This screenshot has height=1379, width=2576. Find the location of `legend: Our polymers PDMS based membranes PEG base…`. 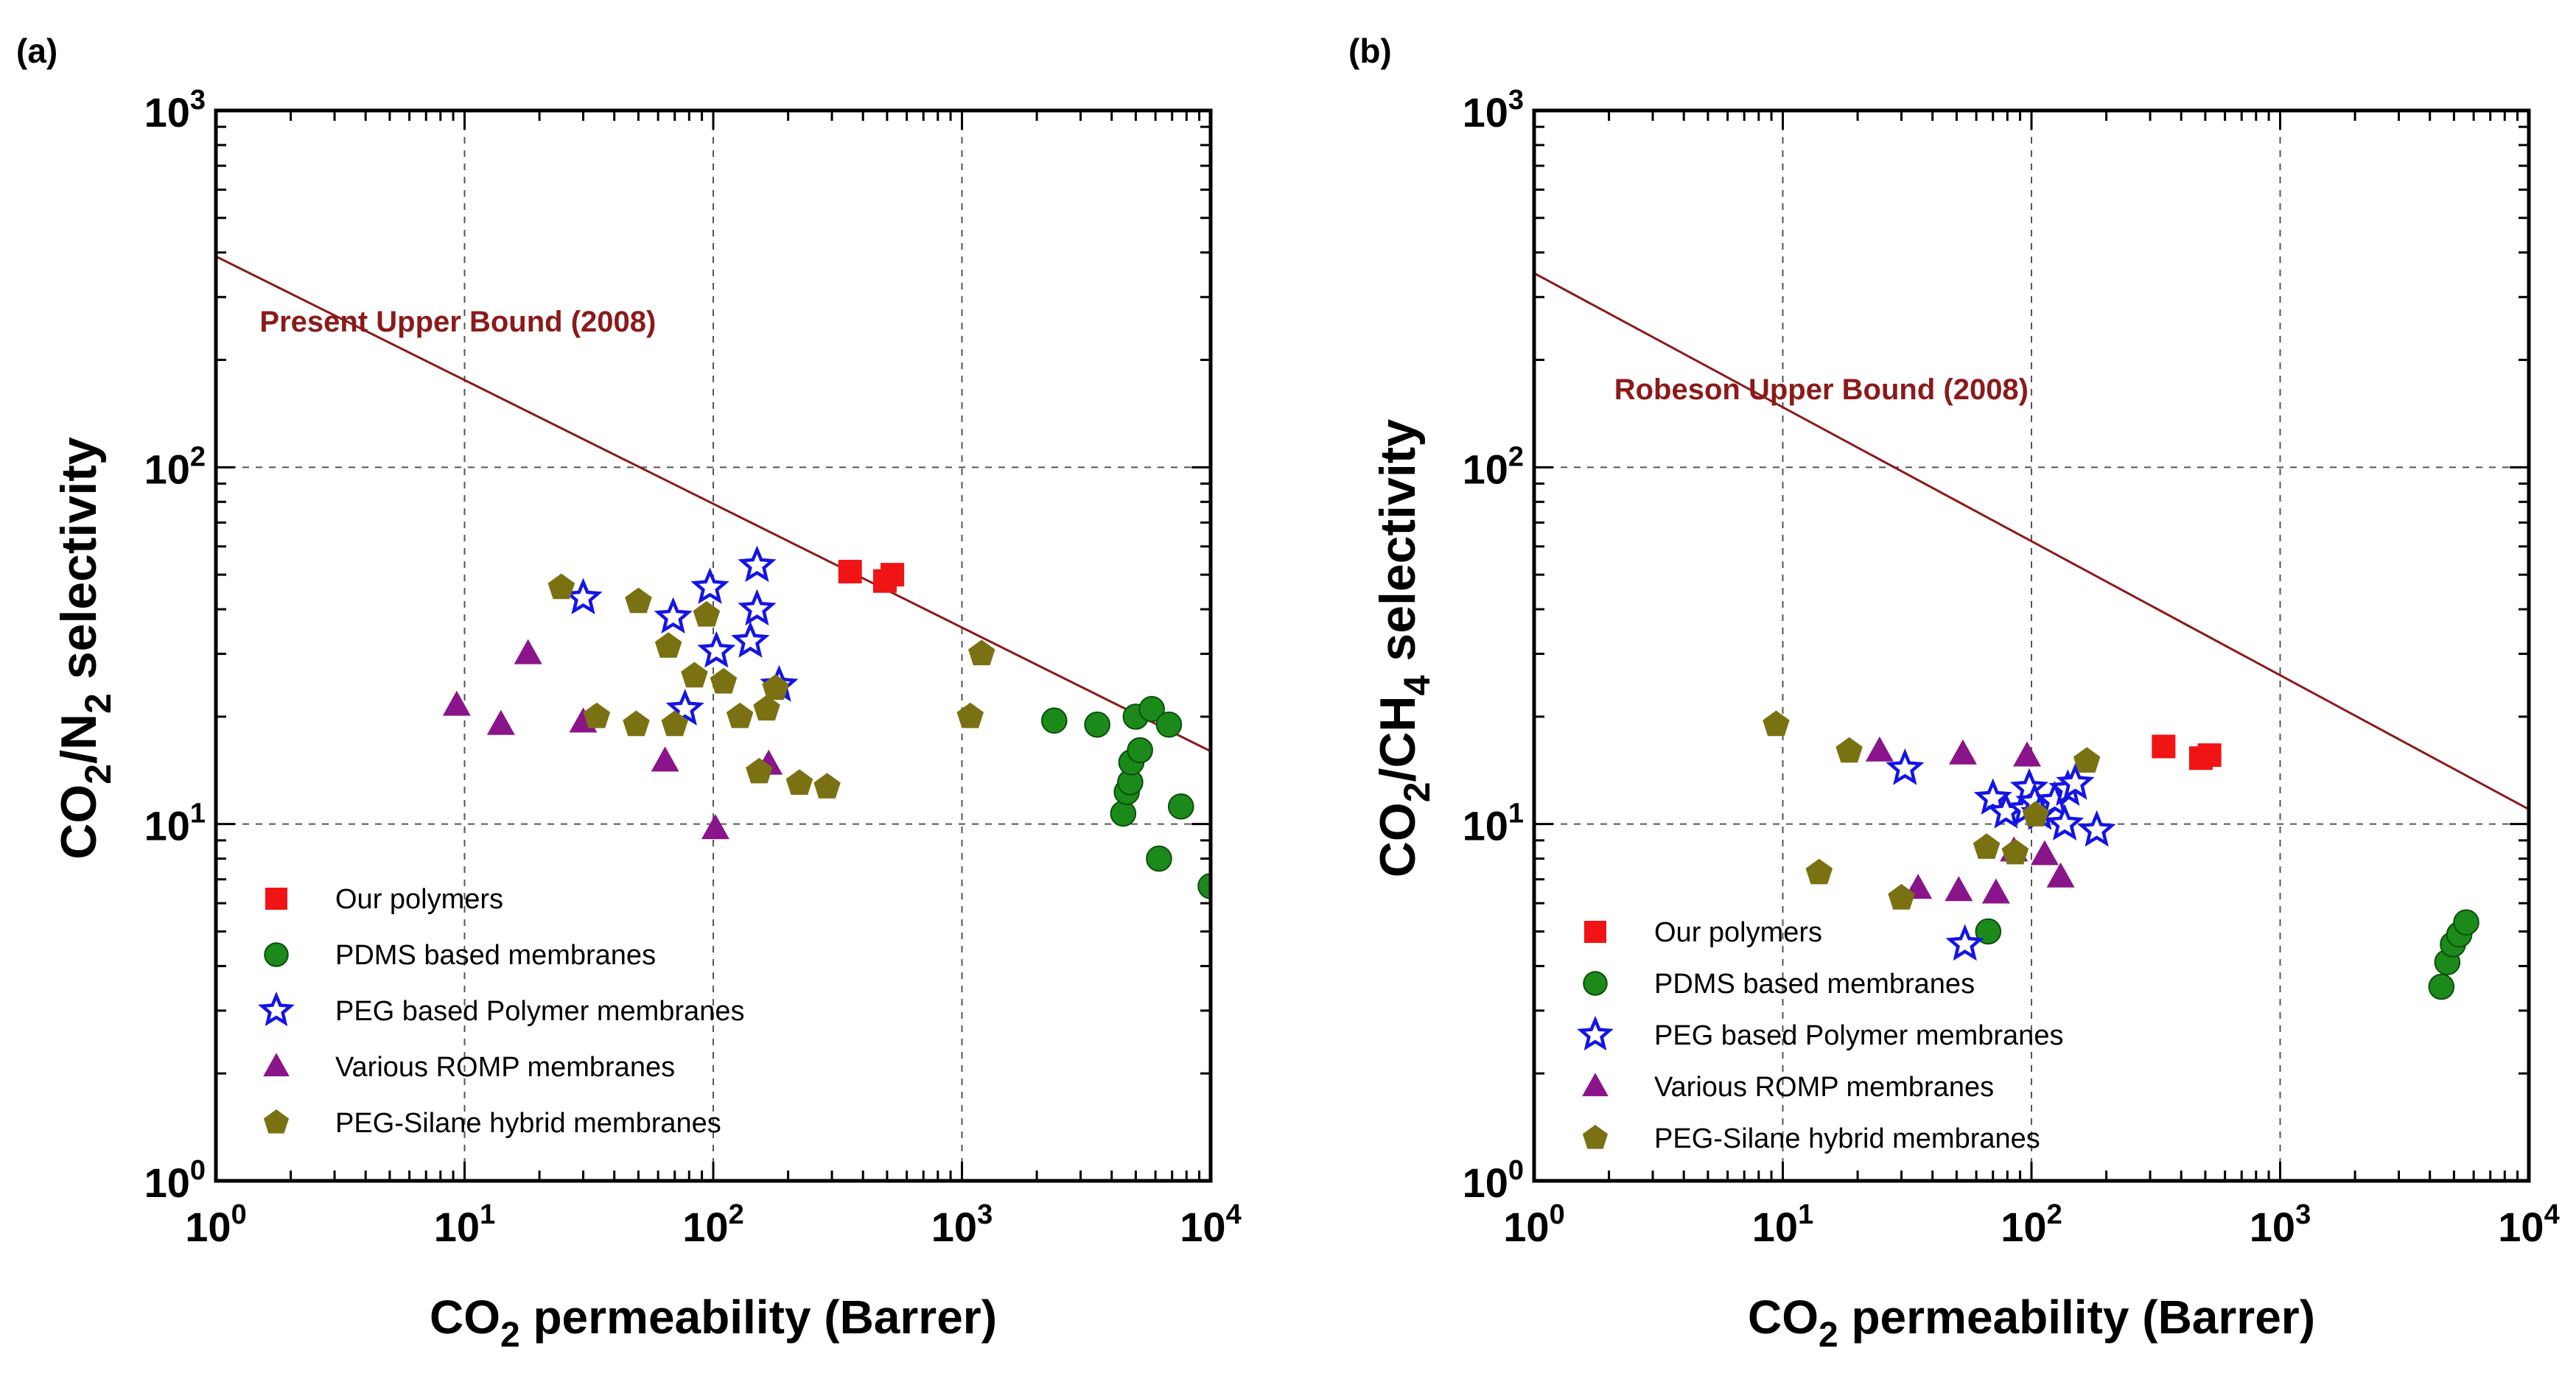

legend: Our polymers PDMS based membranes PEG base… is located at coordinates (1820, 1036).